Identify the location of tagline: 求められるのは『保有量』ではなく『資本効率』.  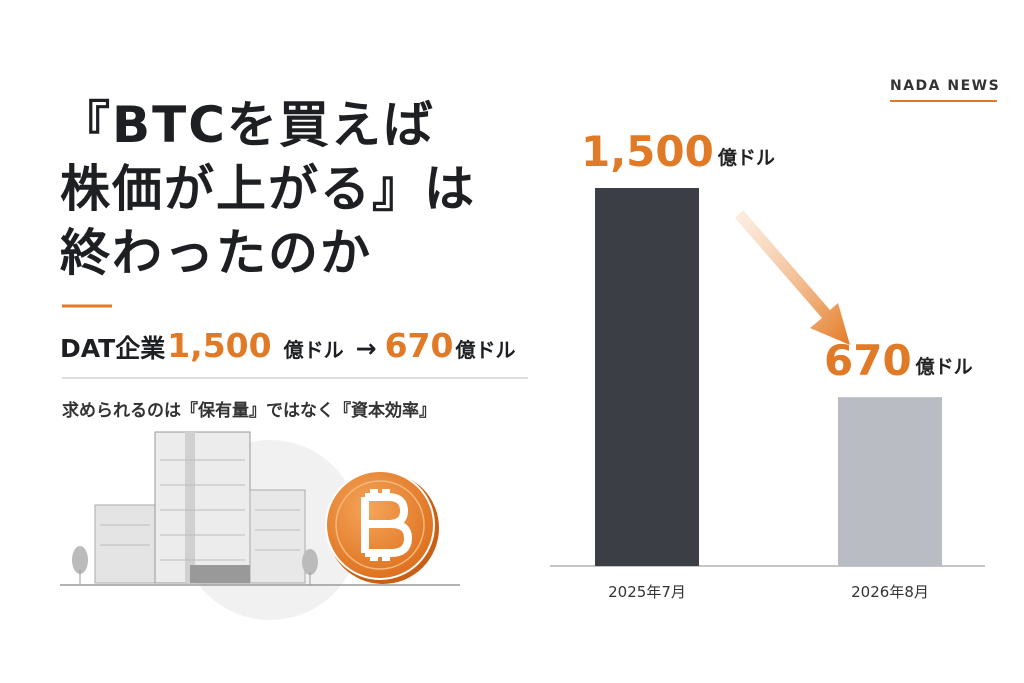
(249, 410).